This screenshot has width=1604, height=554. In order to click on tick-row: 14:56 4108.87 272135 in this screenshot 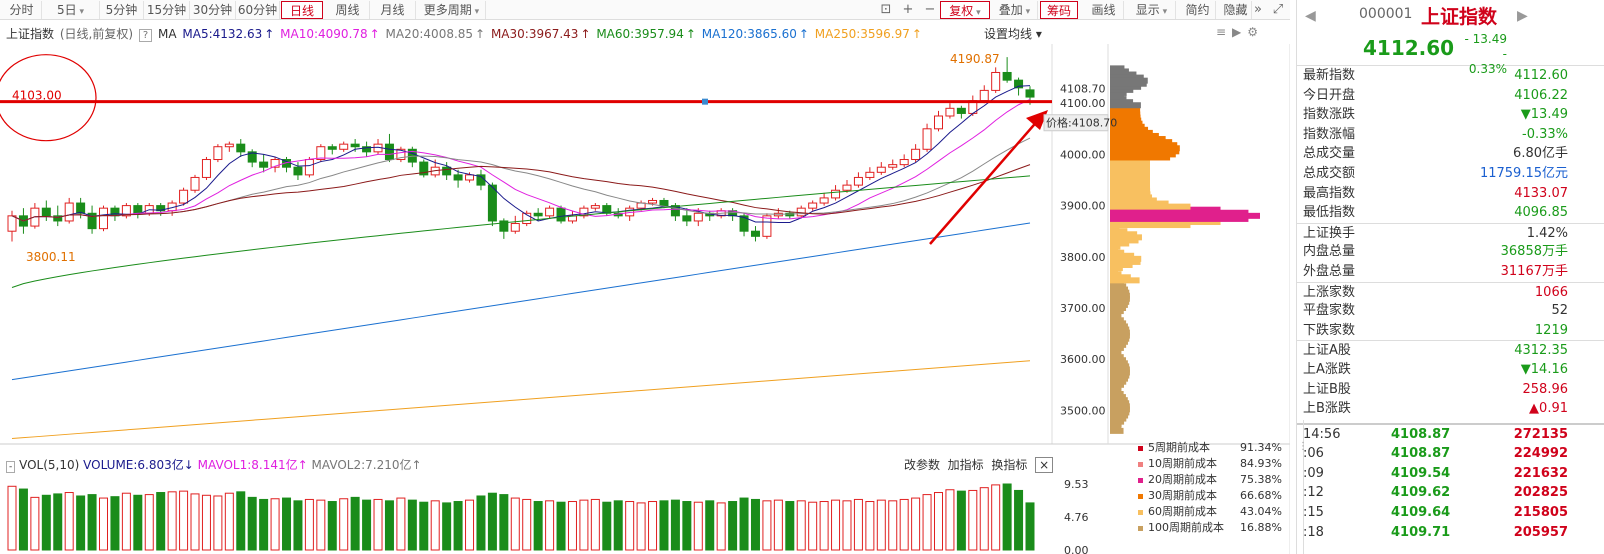, I will do `click(1450, 435)`.